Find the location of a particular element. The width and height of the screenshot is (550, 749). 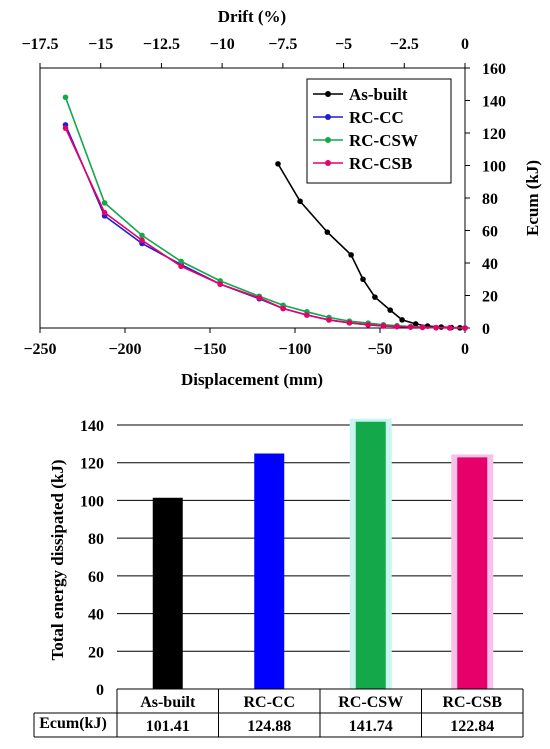

bar-rc-csb is located at coordinates (472, 571).